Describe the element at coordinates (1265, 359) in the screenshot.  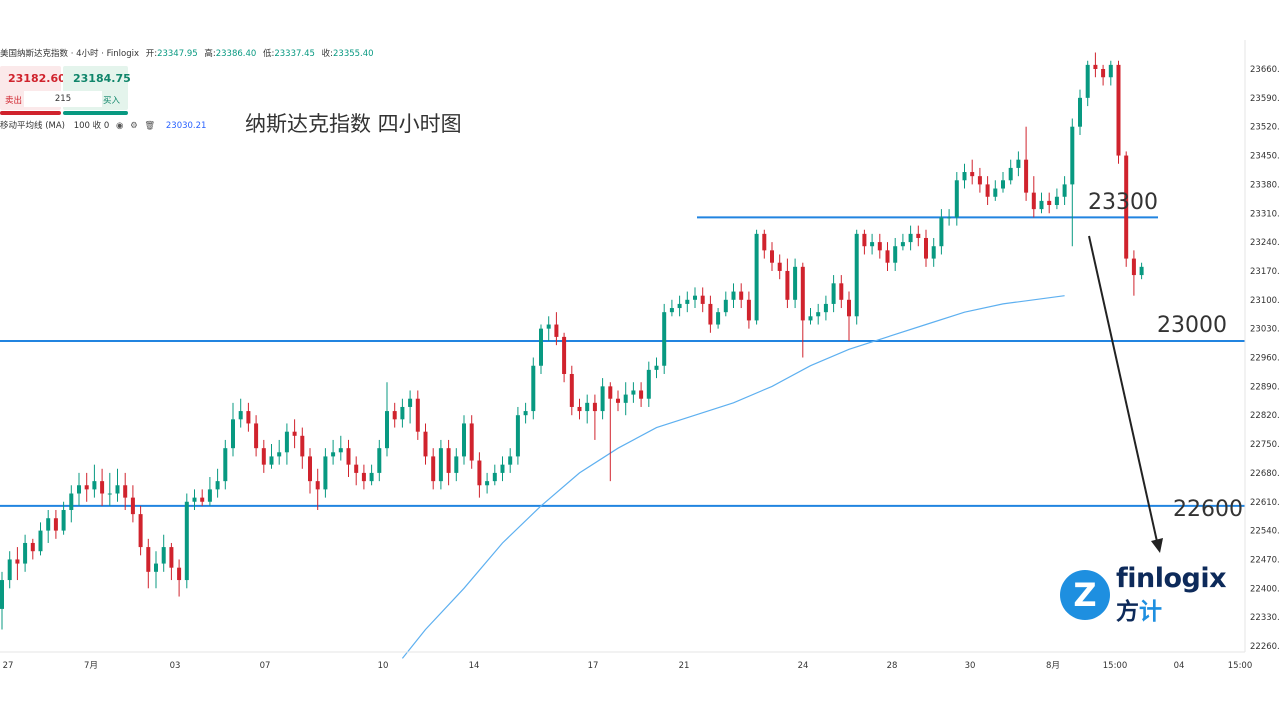
I see `y-tick-label: 22960.00` at that location.